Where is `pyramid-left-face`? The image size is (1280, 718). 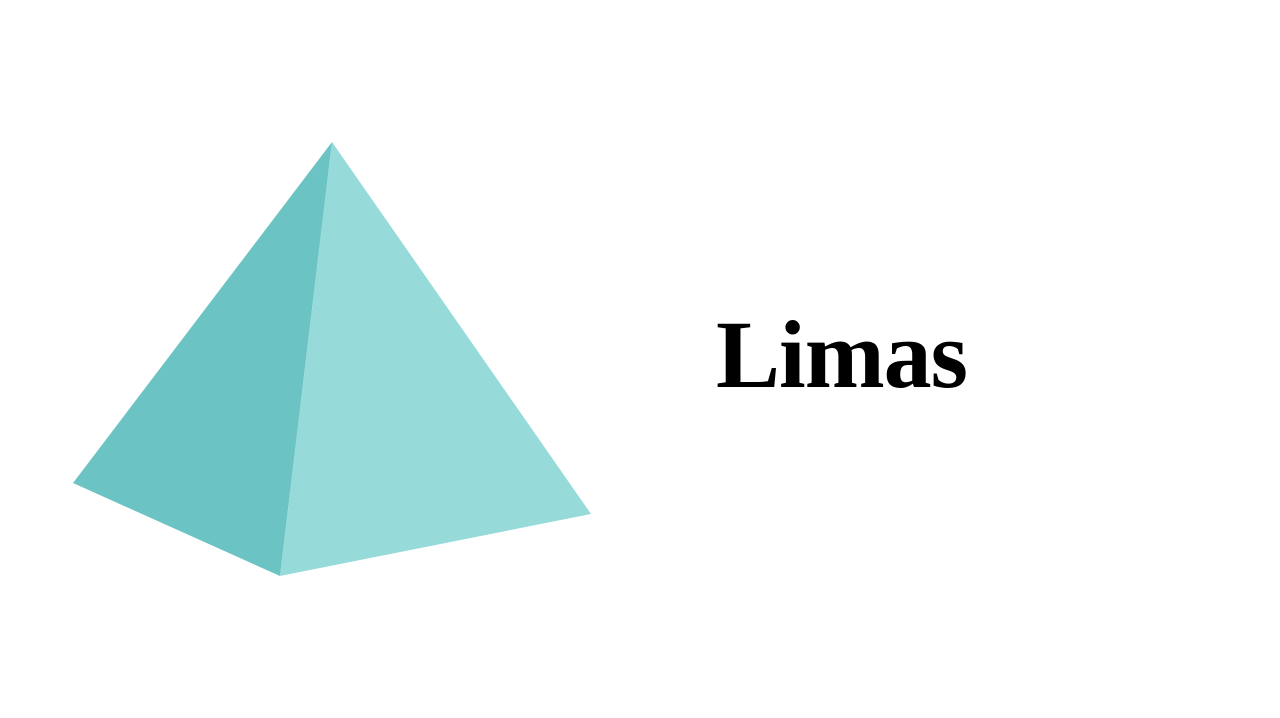
pyramid-left-face is located at coordinates (202, 359).